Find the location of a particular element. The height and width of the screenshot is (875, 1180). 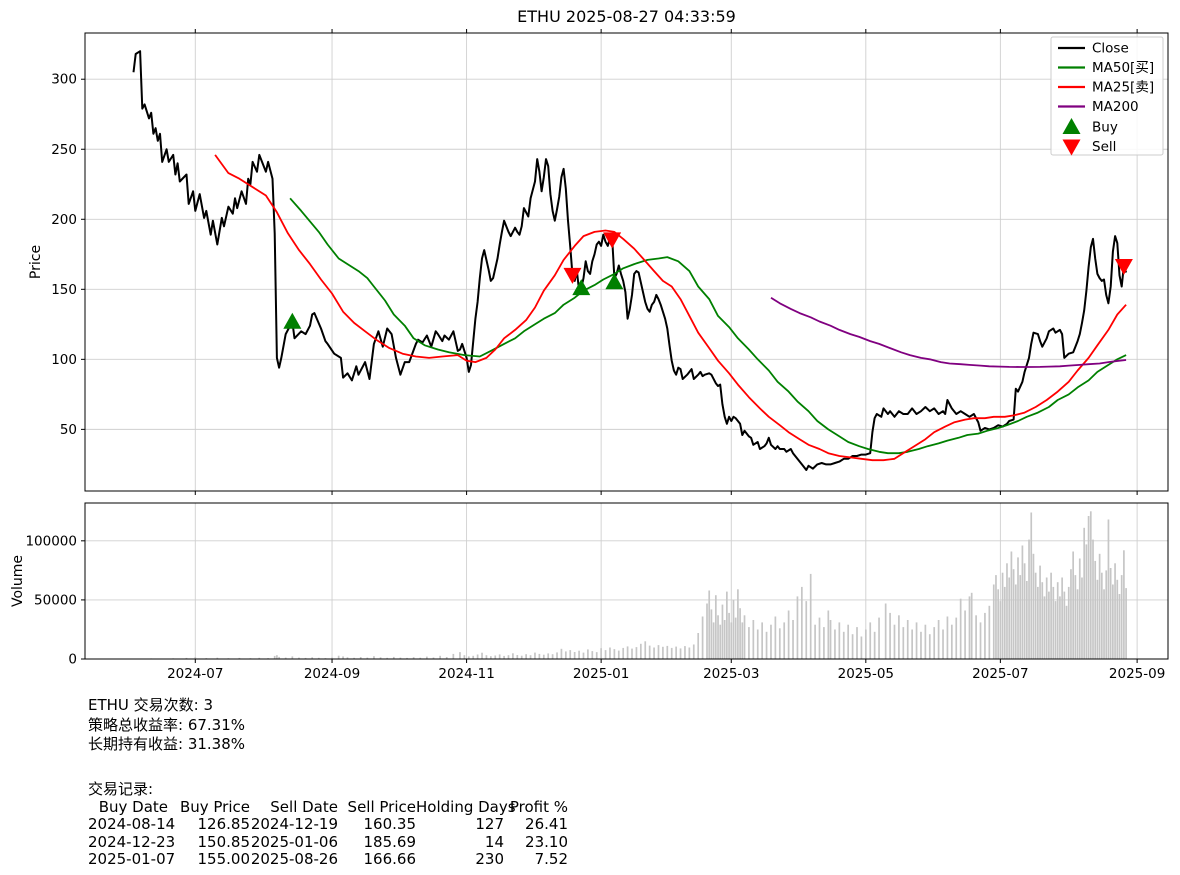

legend-buy-triangle-icon is located at coordinates (1071, 126).